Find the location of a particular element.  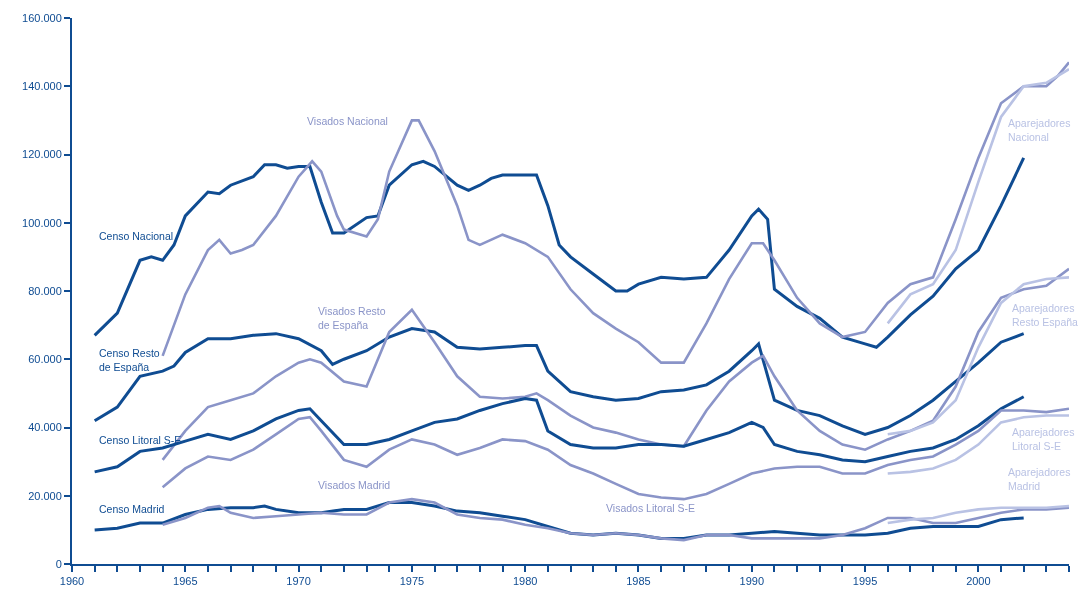

x-tick-label: 1990 is located at coordinates (752, 581).